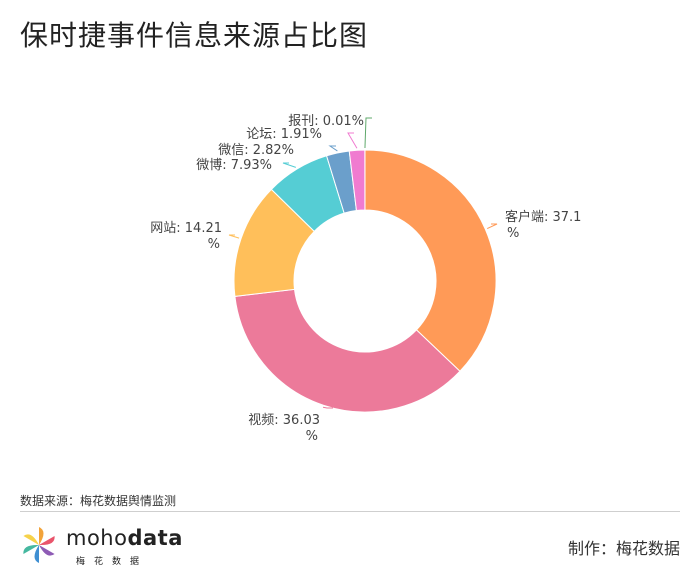  I want to click on logo-subtitle: 梅花数据, so click(112, 562).